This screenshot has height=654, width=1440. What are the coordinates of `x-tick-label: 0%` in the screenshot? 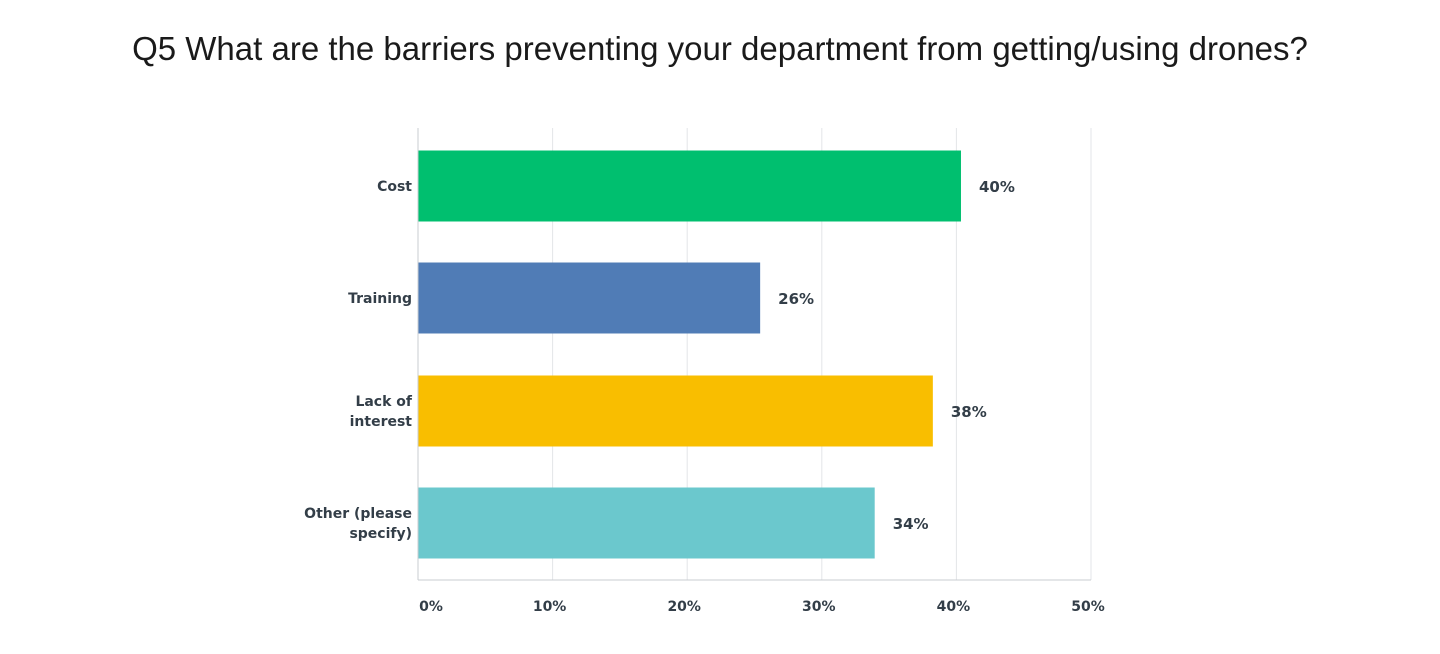 It's located at (431, 607).